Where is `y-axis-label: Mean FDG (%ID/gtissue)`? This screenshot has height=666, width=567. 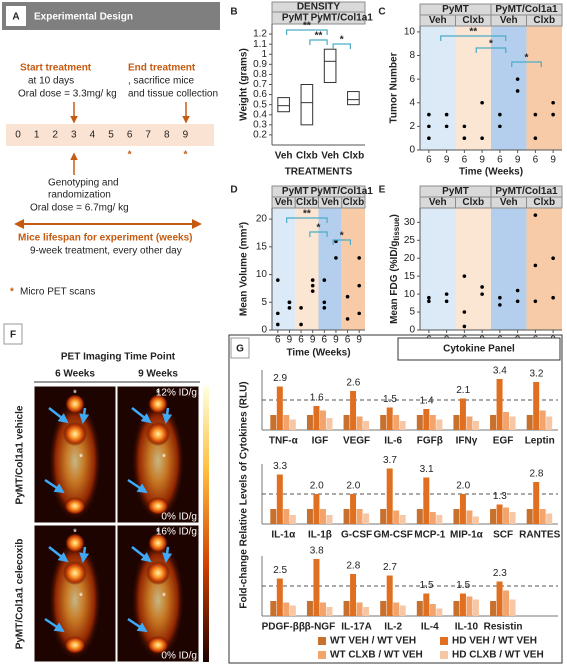 y-axis-label: Mean FDG (%ID/gtissue) is located at coordinates (395, 269).